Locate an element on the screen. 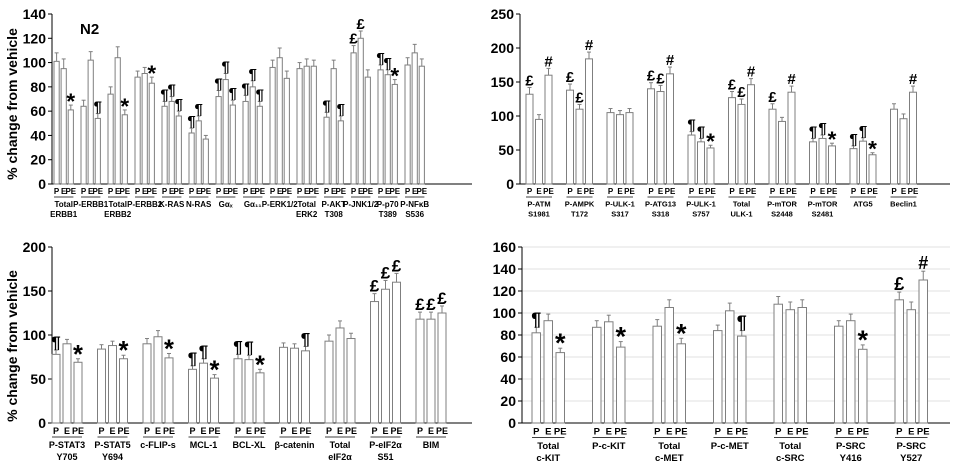 This screenshot has width=957, height=475. group-label: Gαₓ is located at coordinates (226, 204).